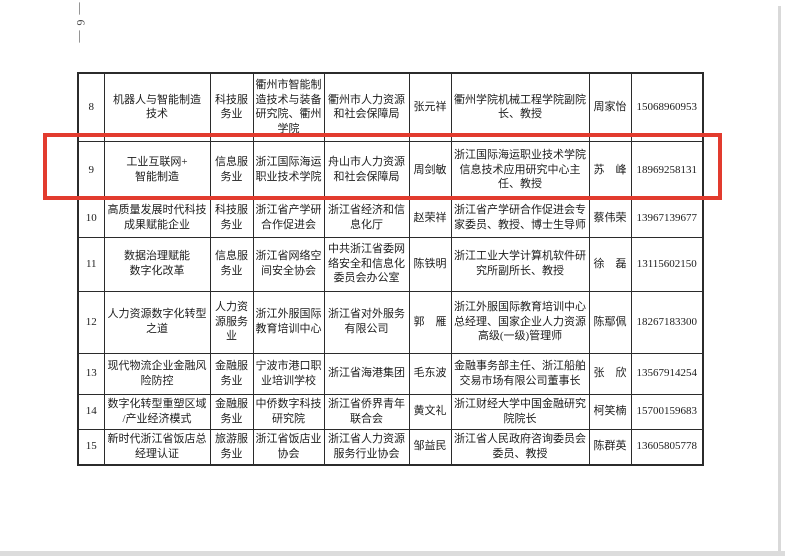 This screenshot has height=556, width=785. What do you see at coordinates (610, 447) in the screenshot?
I see `cell-contact-name: 陈群英` at bounding box center [610, 447].